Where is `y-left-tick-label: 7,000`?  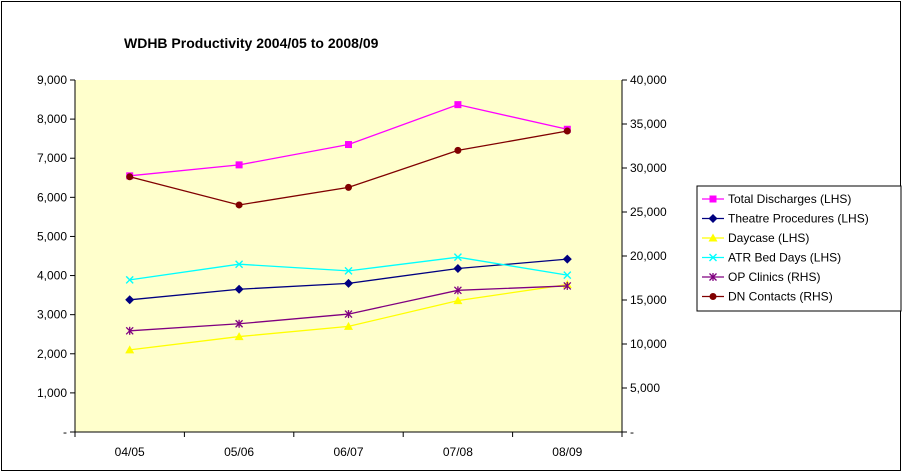 y-left-tick-label: 7,000 is located at coordinates (52, 158).